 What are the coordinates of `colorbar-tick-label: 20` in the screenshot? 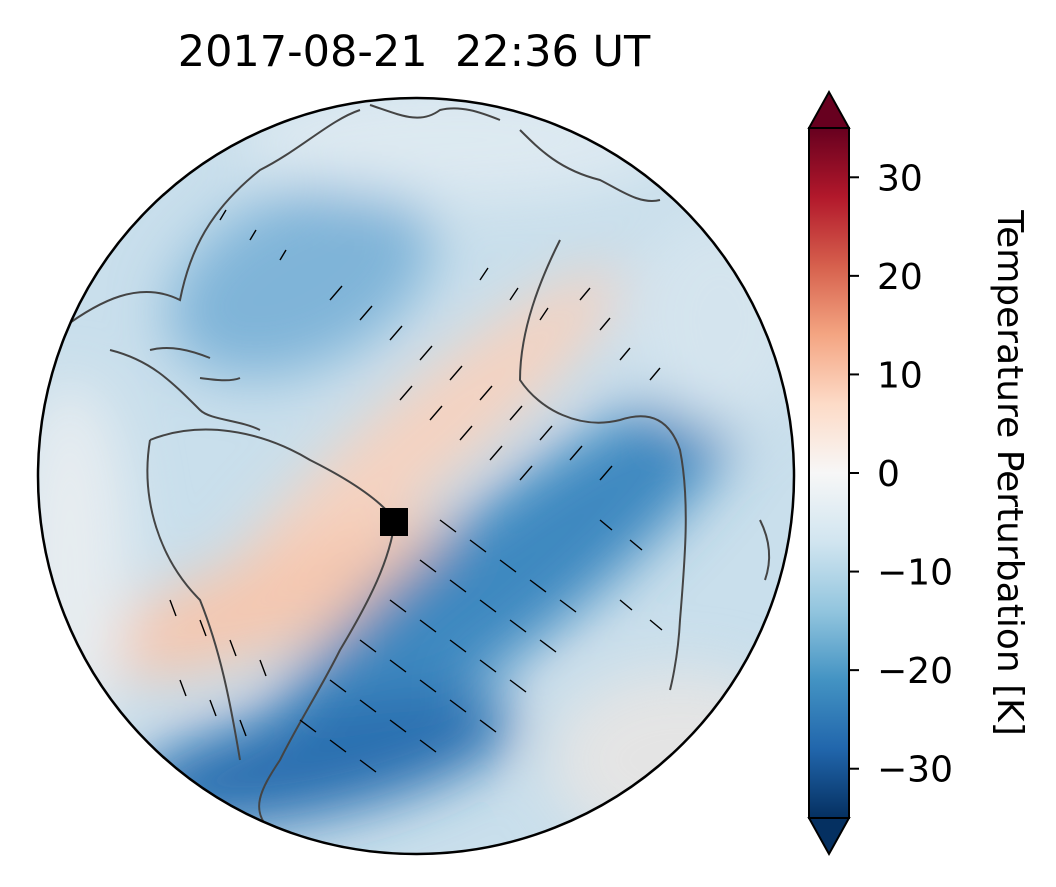 It's located at (900, 277).